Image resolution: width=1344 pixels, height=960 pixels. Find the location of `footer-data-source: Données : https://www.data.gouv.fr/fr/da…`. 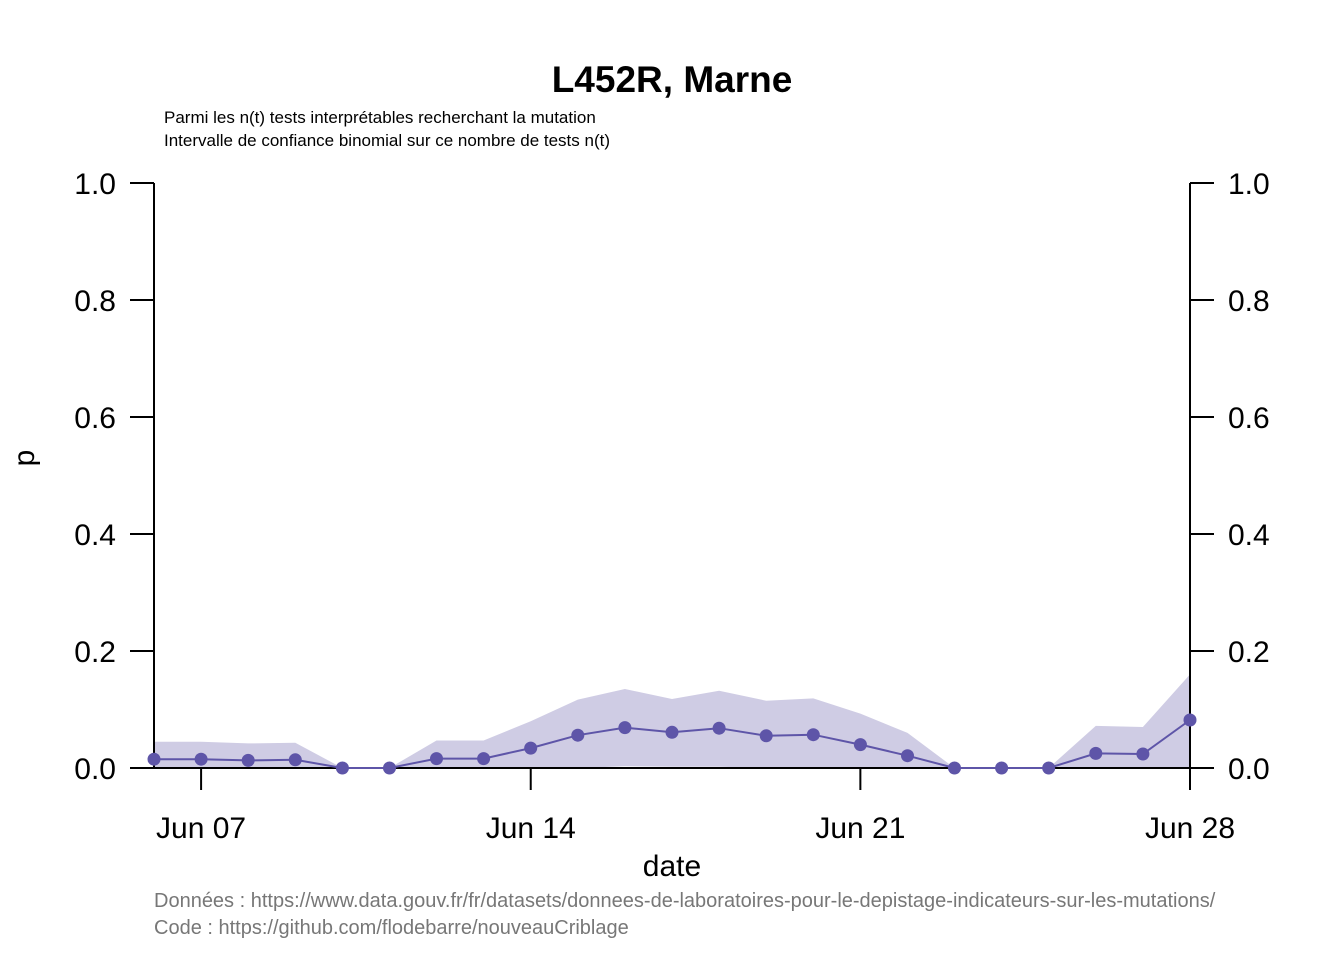

footer-data-source: Données : https://www.data.gouv.fr/fr/da… is located at coordinates (685, 901).